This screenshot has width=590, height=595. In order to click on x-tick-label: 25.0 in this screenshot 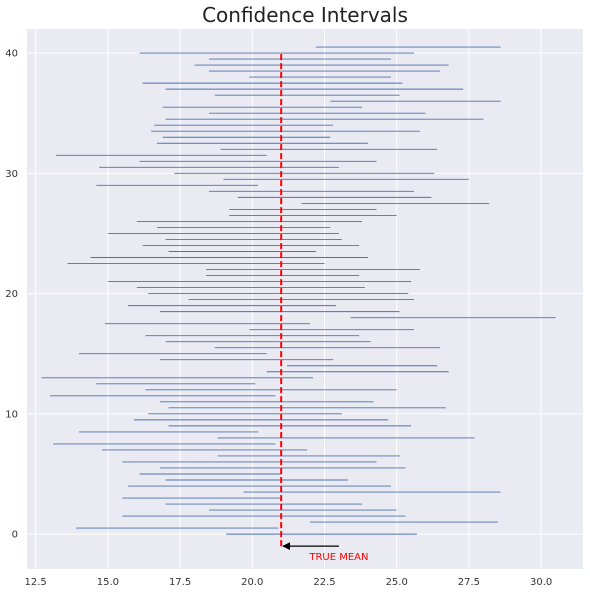, I will do `click(397, 582)`.